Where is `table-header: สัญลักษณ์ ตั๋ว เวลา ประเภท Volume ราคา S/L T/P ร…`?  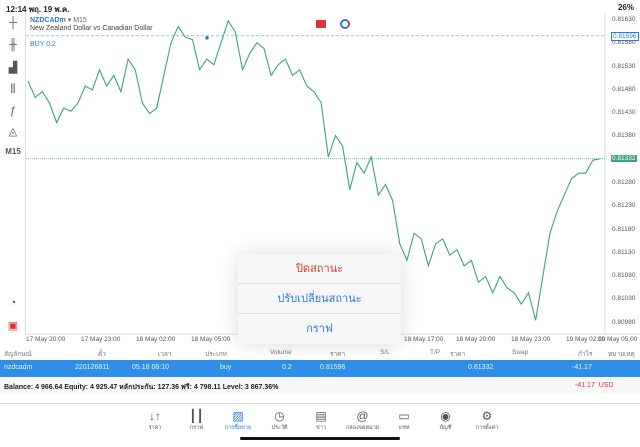
table-header: สัญลักษณ์ ตั๋ว เวลา ประเภท Volume ราคา S/L T/P ร… is located at coordinates (320, 353).